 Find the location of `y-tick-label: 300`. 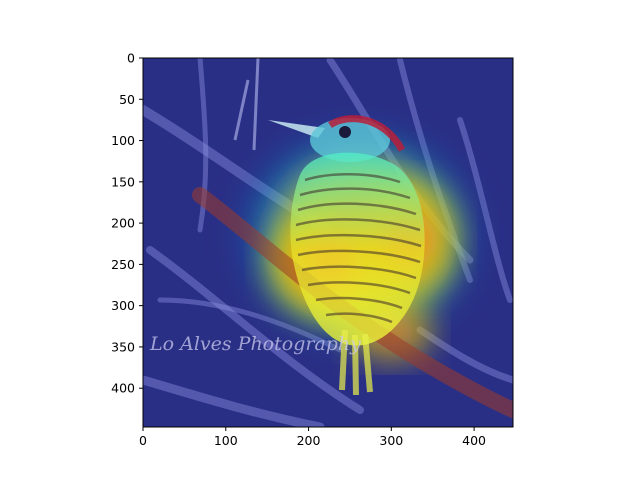

y-tick-label: 300 is located at coordinates (123, 305).